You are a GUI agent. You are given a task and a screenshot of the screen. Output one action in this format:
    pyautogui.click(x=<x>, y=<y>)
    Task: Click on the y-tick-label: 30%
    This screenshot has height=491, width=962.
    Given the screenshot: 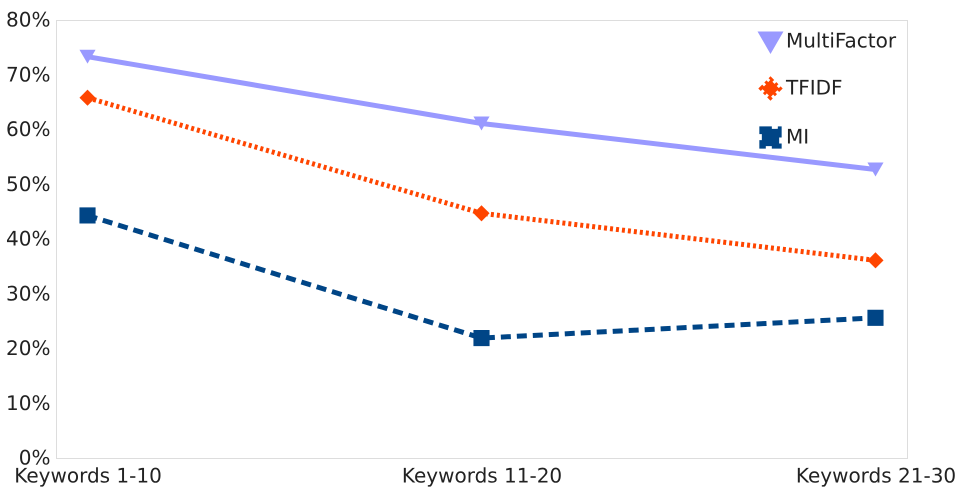 What is the action you would take?
    pyautogui.click(x=28, y=293)
    